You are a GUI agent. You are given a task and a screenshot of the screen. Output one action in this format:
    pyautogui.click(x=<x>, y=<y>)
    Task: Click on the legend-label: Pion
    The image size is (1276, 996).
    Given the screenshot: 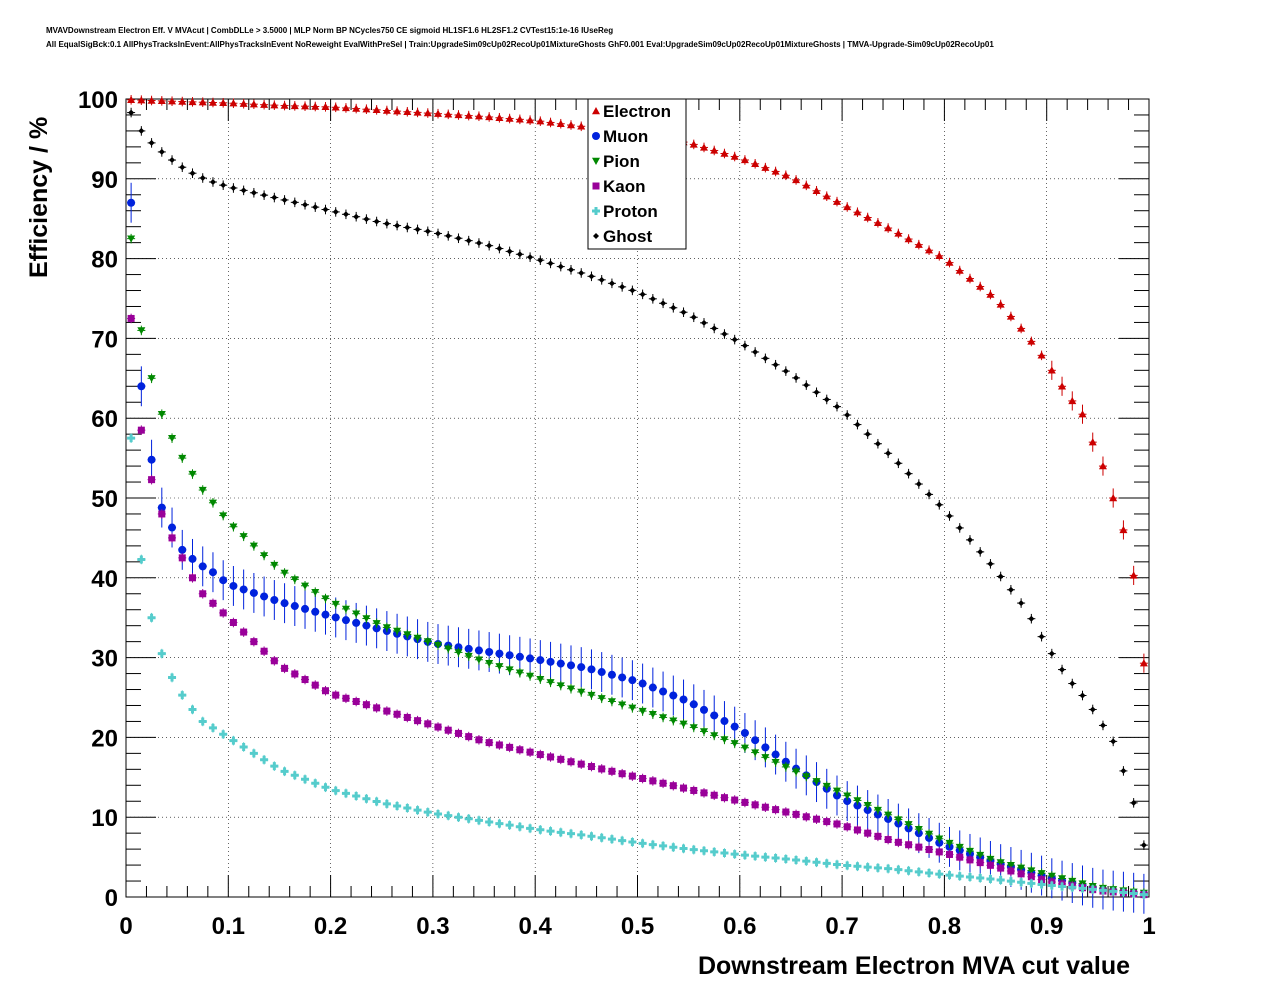 What is the action you would take?
    pyautogui.click(x=621, y=161)
    